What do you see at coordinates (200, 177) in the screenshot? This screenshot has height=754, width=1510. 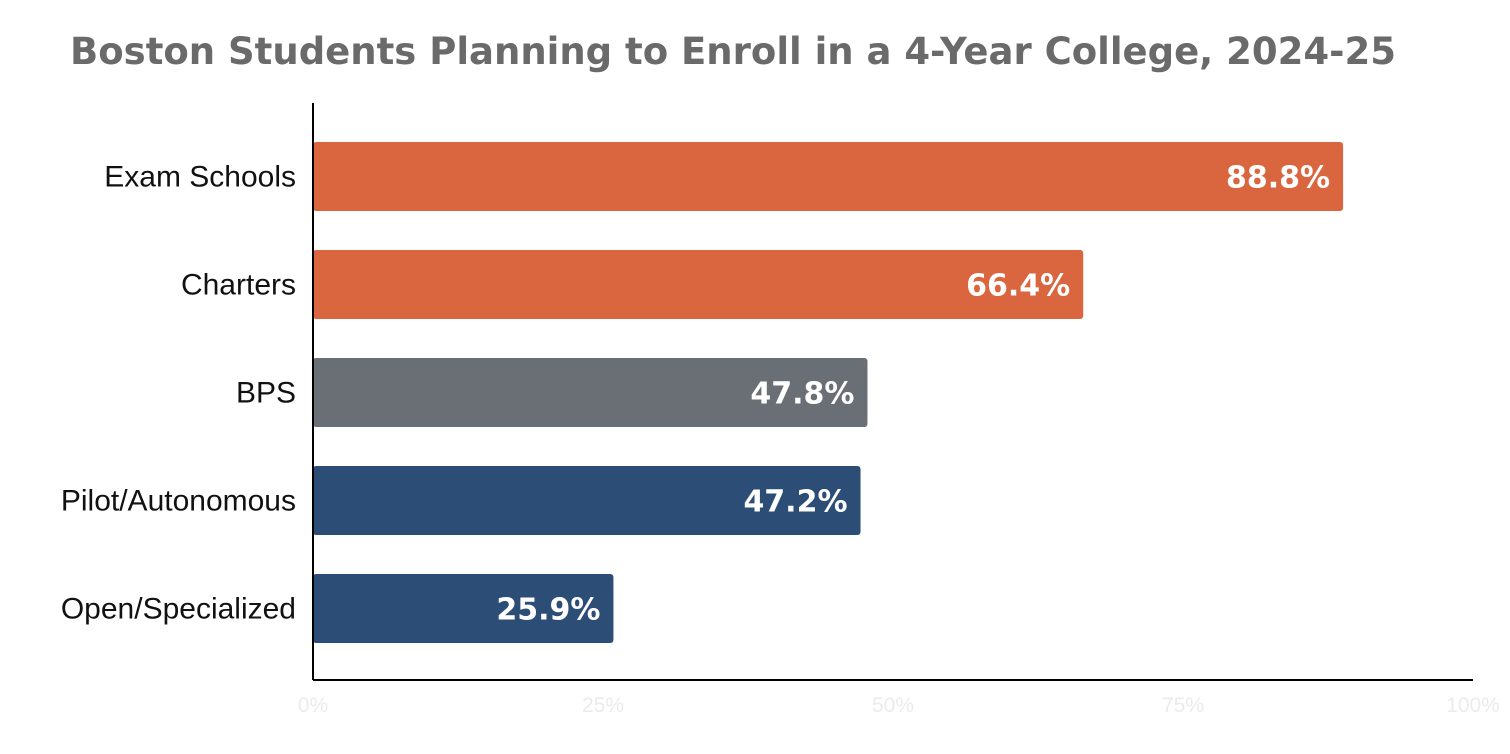 I see `category-label: Exam Schools` at bounding box center [200, 177].